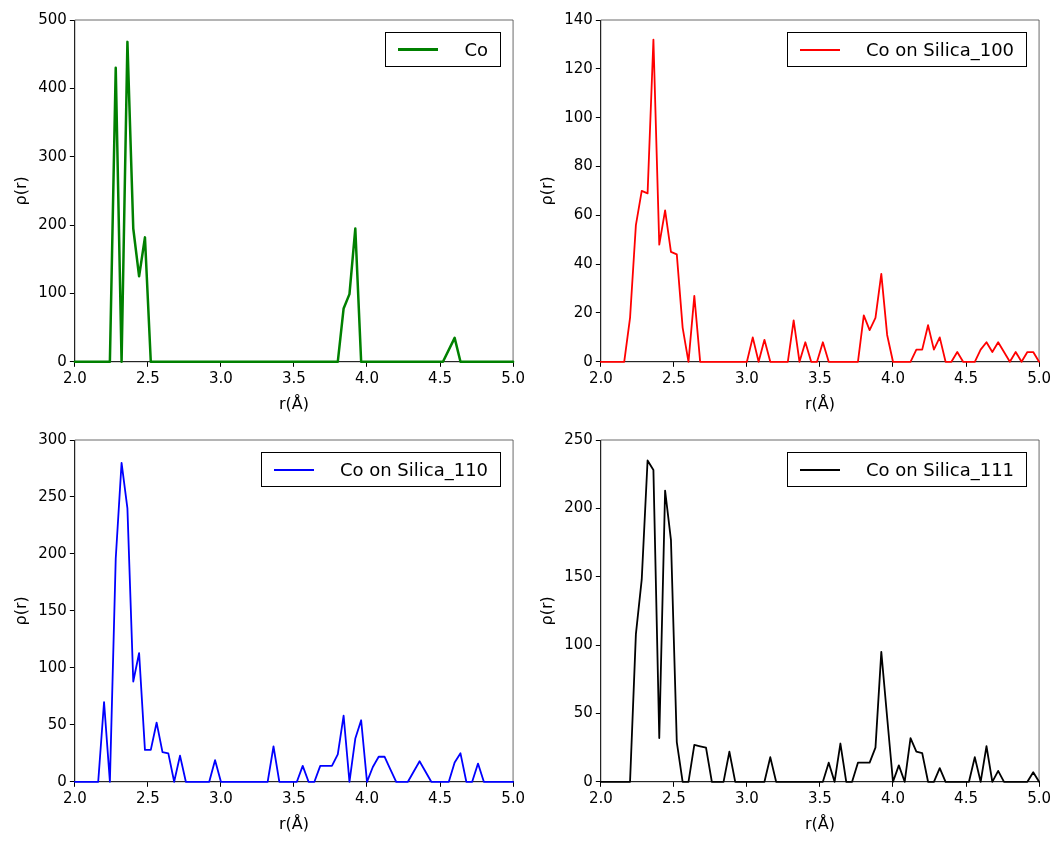  What do you see at coordinates (940, 469) in the screenshot?
I see `legend-label: Co on Silica_111` at bounding box center [940, 469].